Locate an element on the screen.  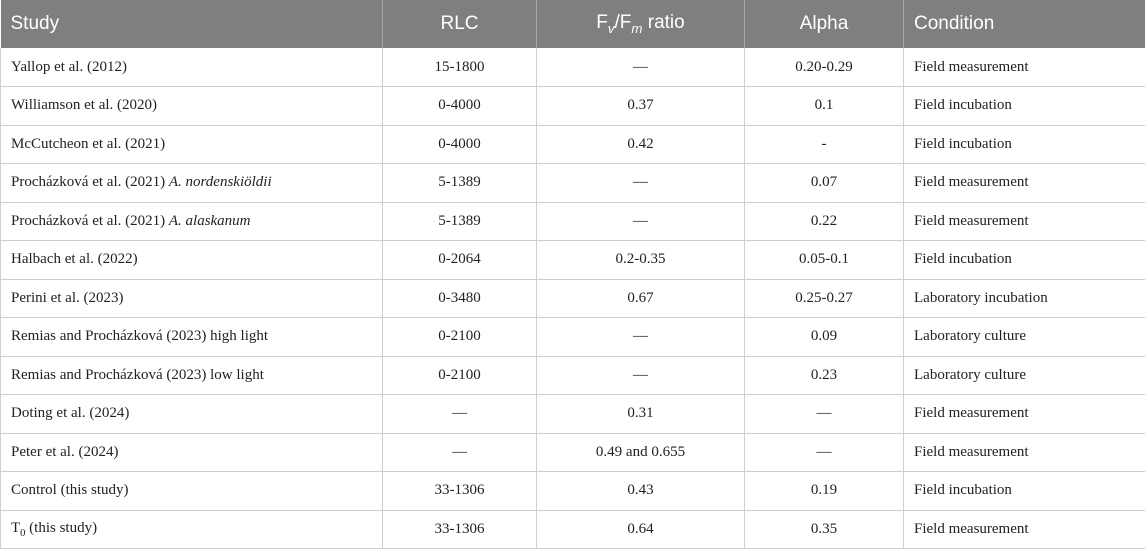
cell-alpha: - is located at coordinates (824, 144).